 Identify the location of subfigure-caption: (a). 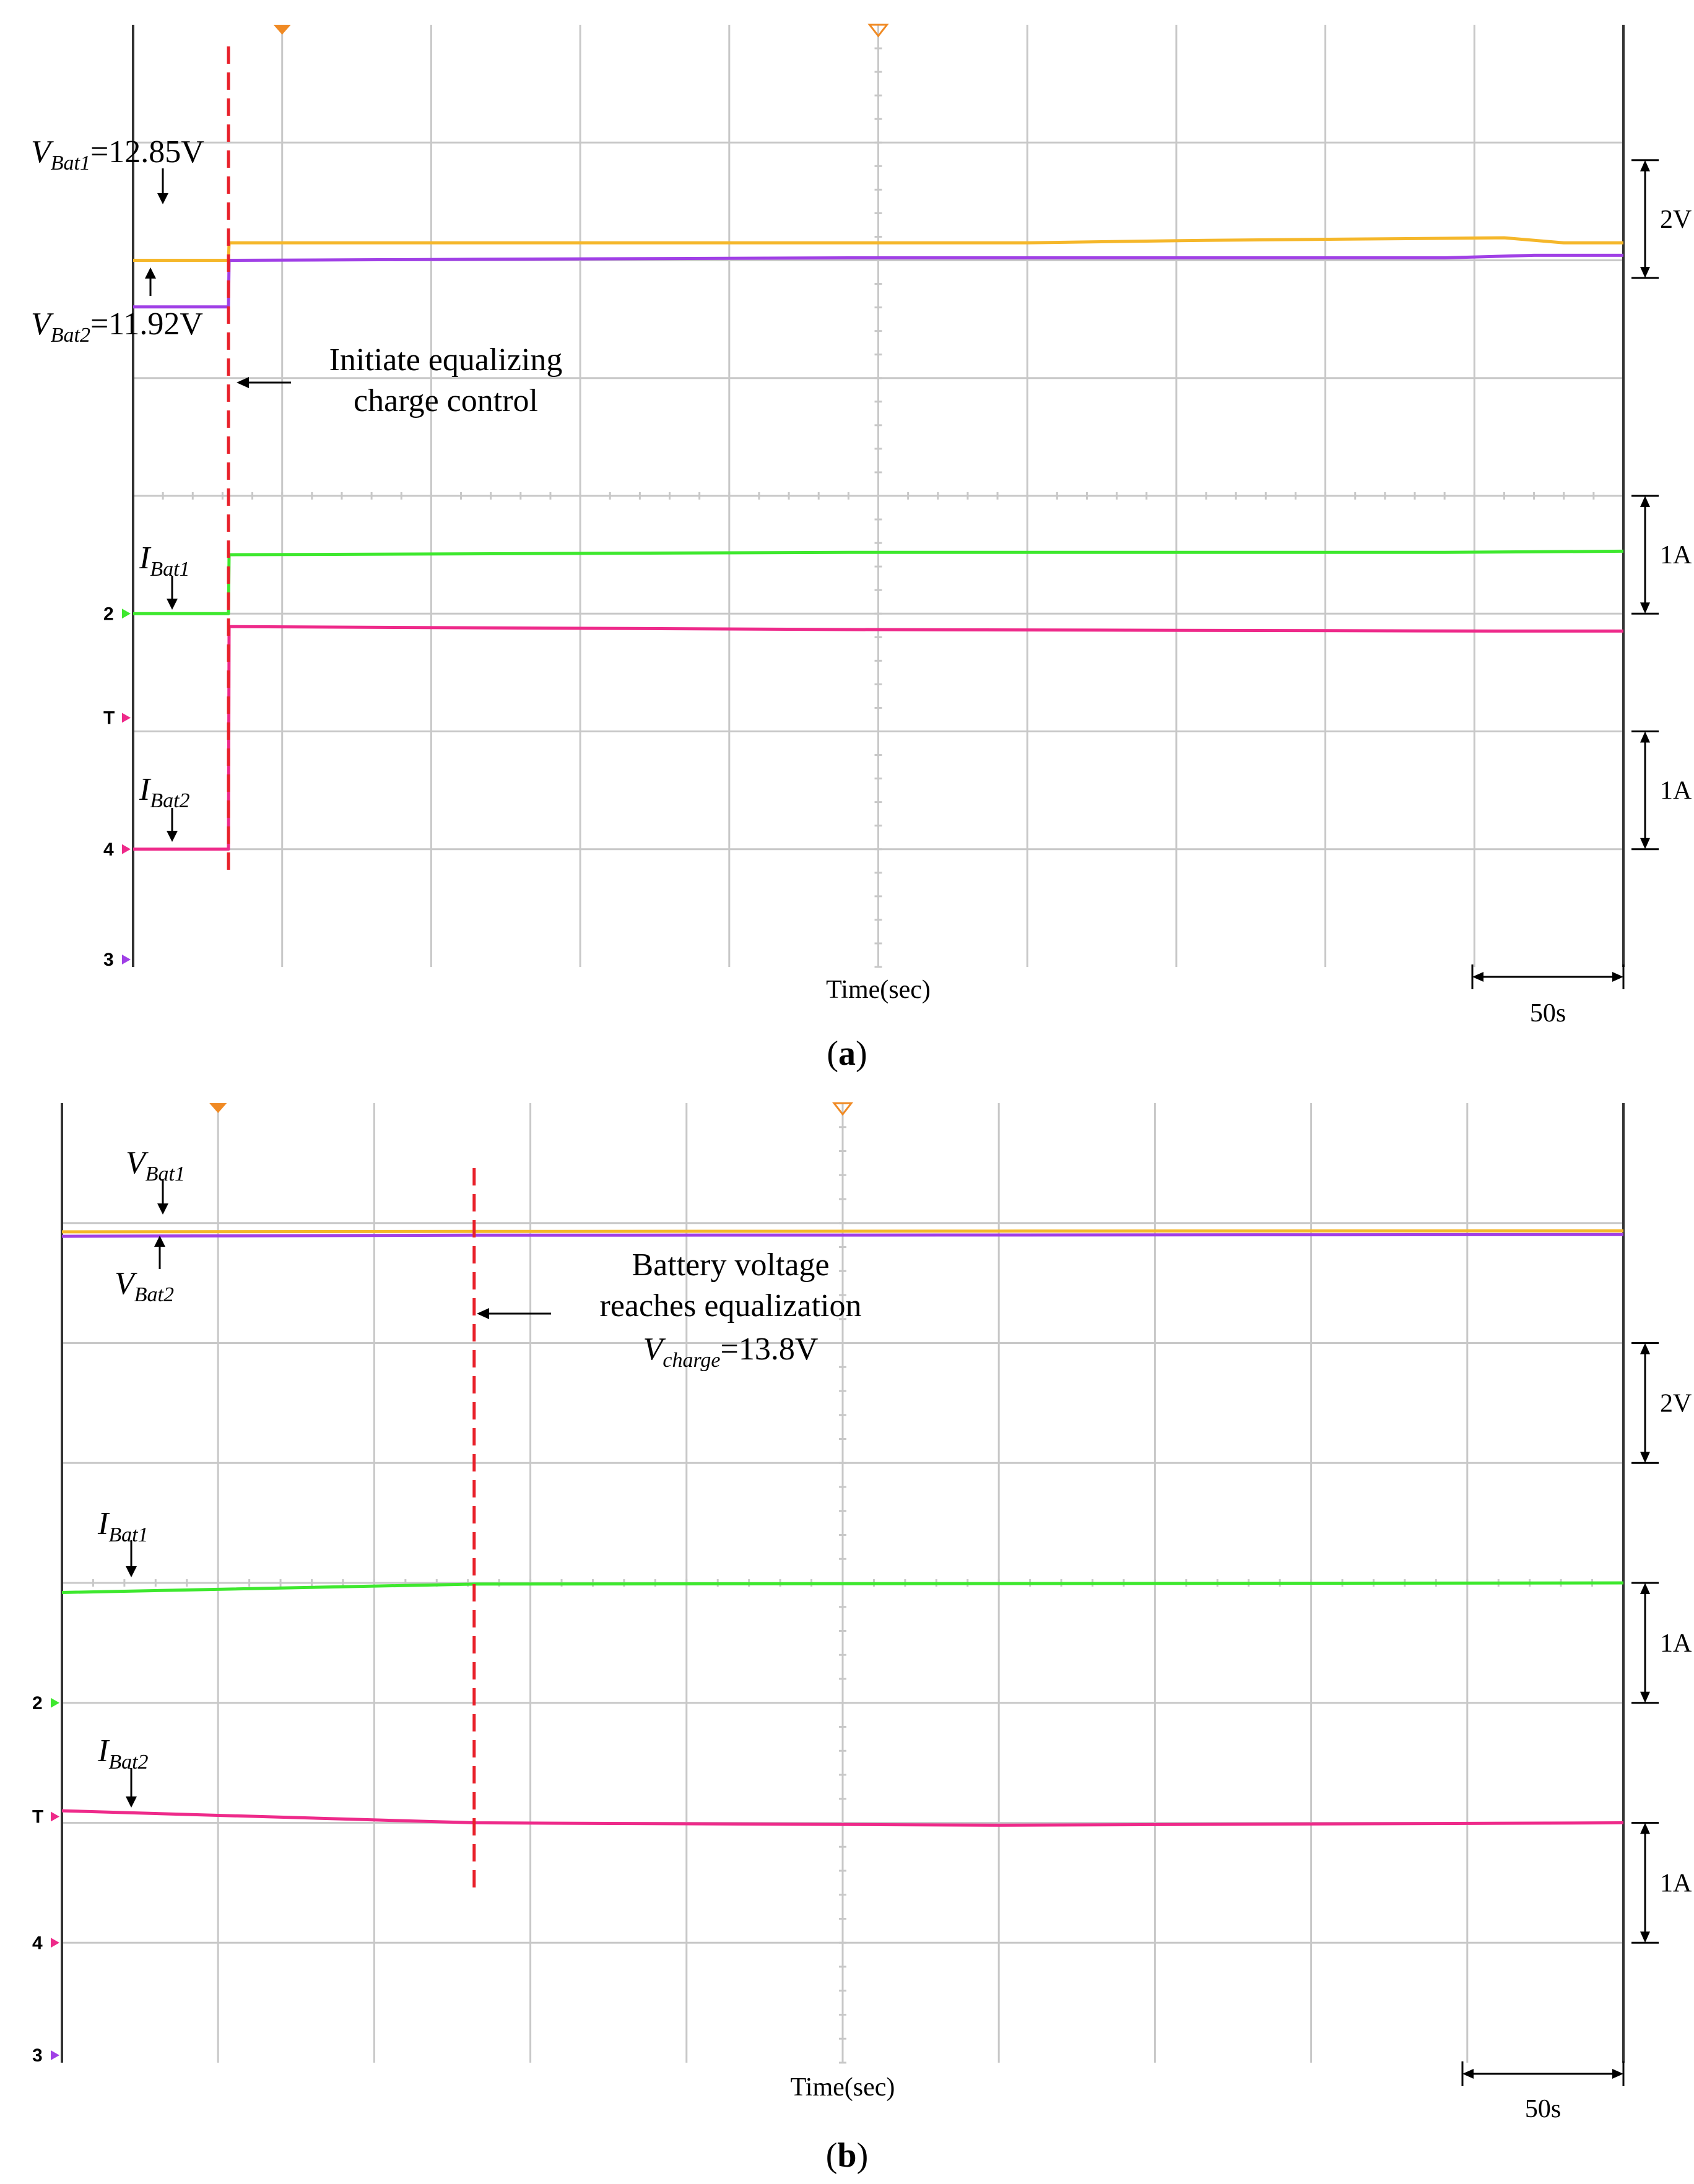
(847, 1053).